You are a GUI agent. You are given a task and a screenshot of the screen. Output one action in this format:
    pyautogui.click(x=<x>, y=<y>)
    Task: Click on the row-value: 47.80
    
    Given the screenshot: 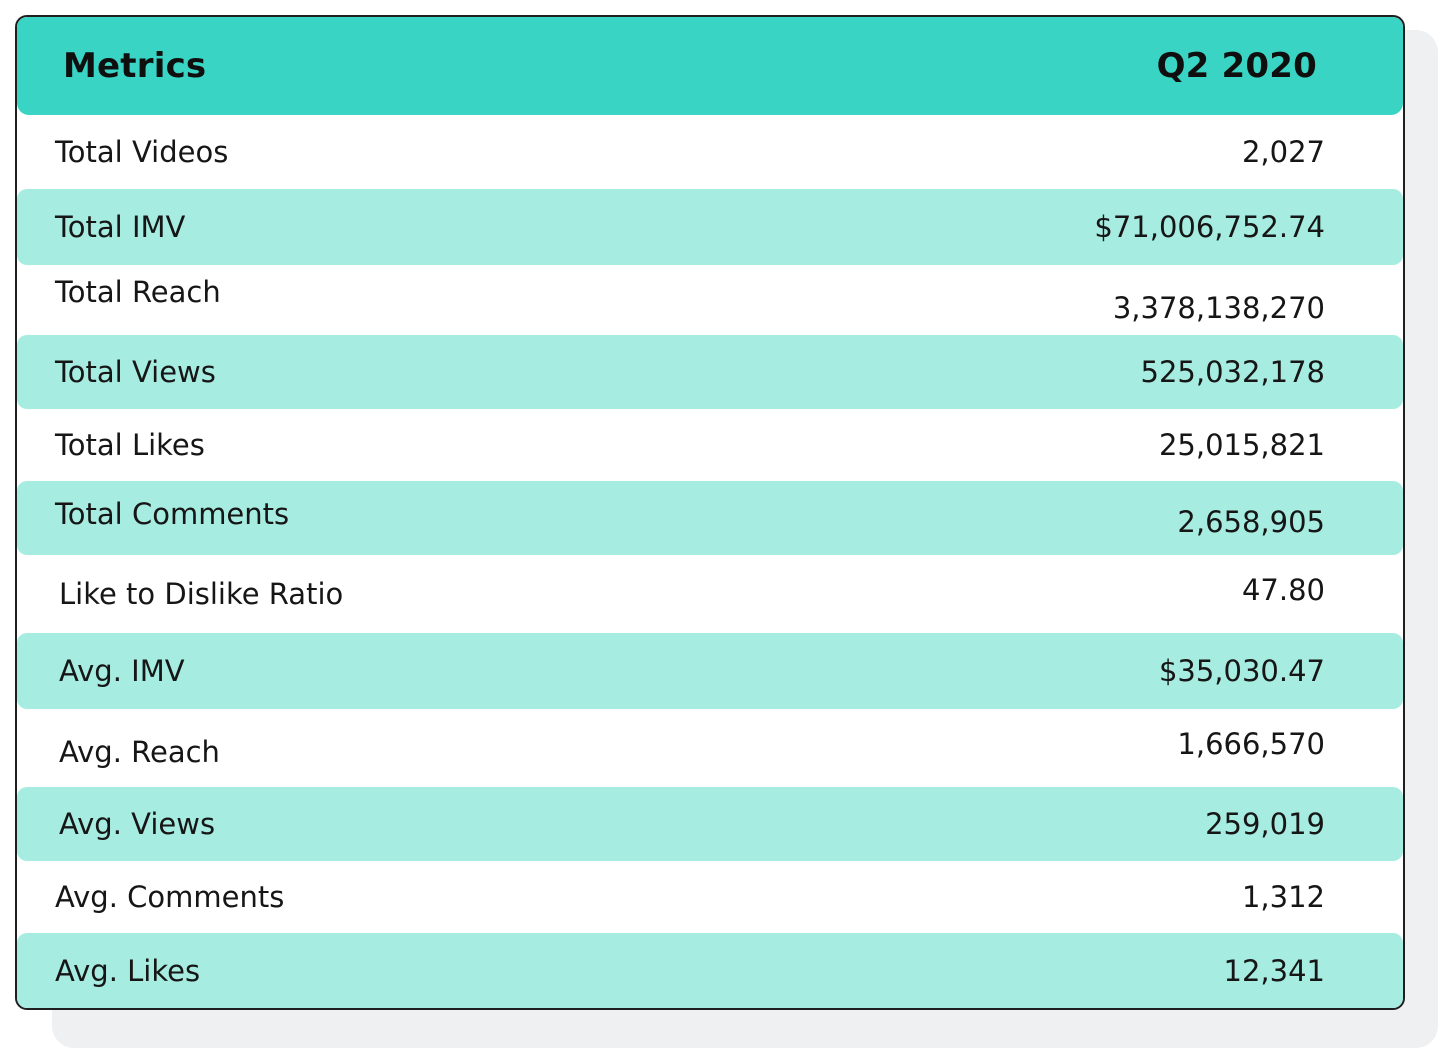 What is the action you would take?
    pyautogui.click(x=1283, y=590)
    